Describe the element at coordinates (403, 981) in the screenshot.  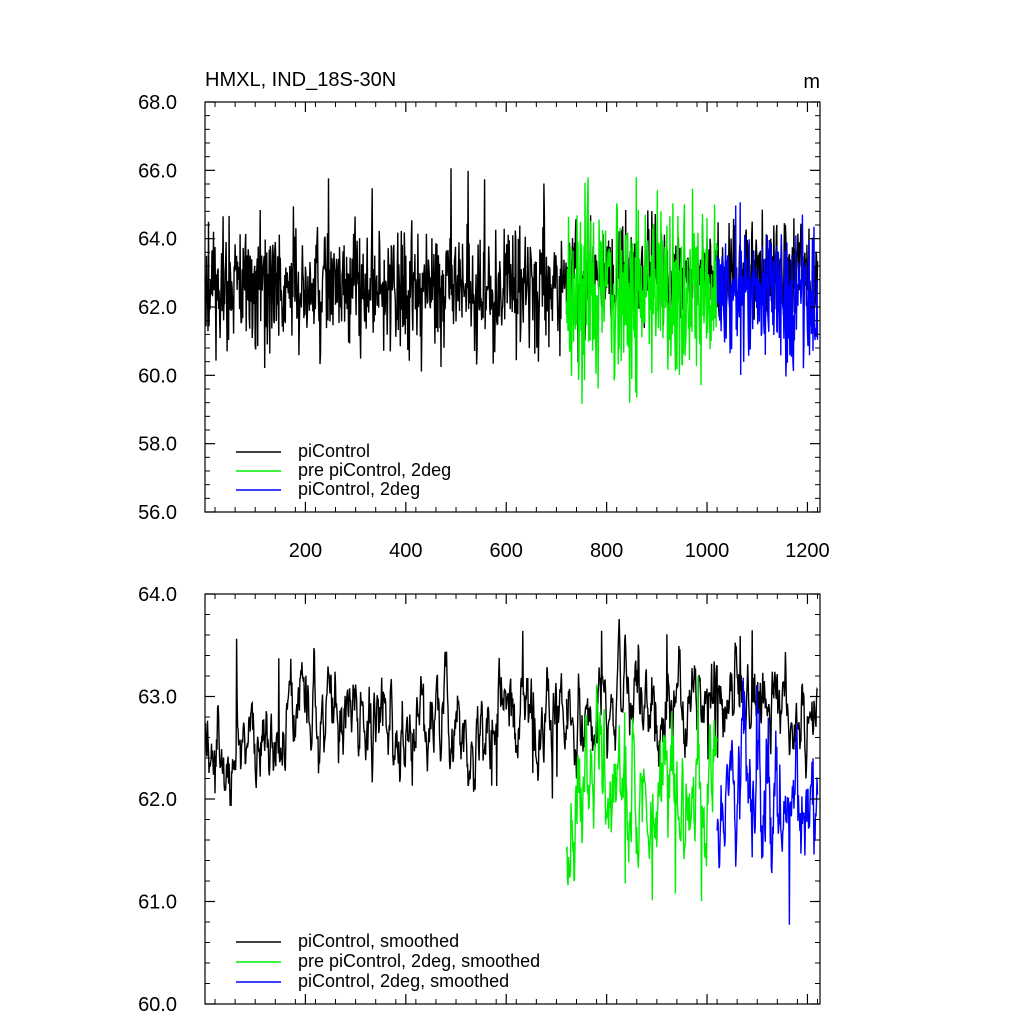
I see `legend-label-1-2: piControl, 2deg, smoothed` at that location.